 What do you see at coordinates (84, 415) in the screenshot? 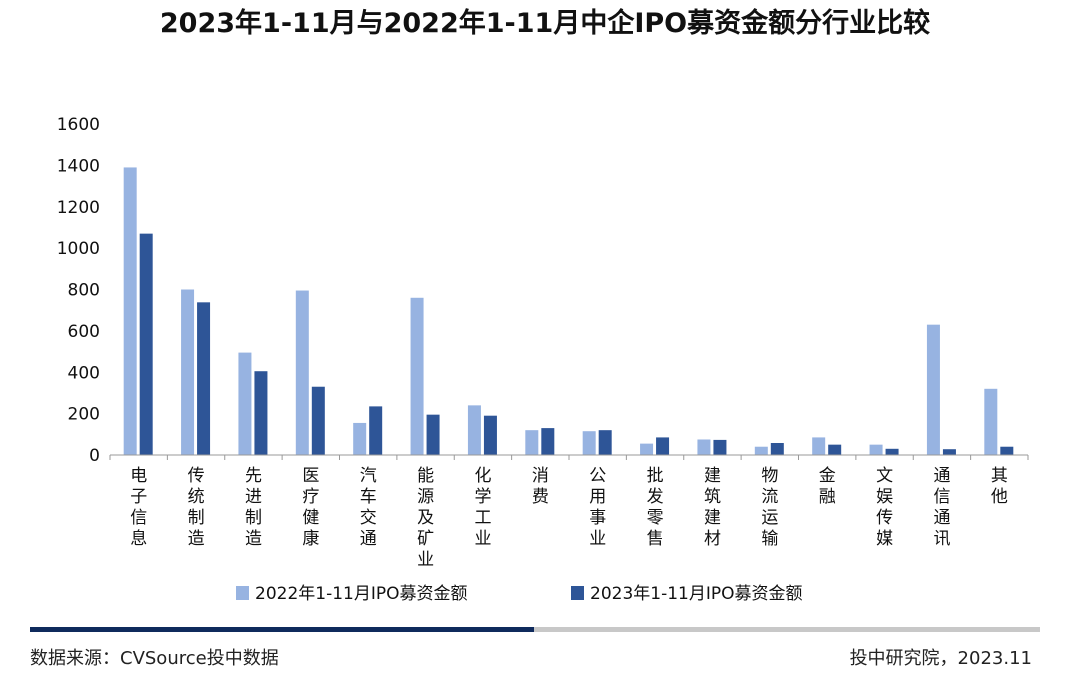
I see `y-tick-label: 200` at bounding box center [84, 415].